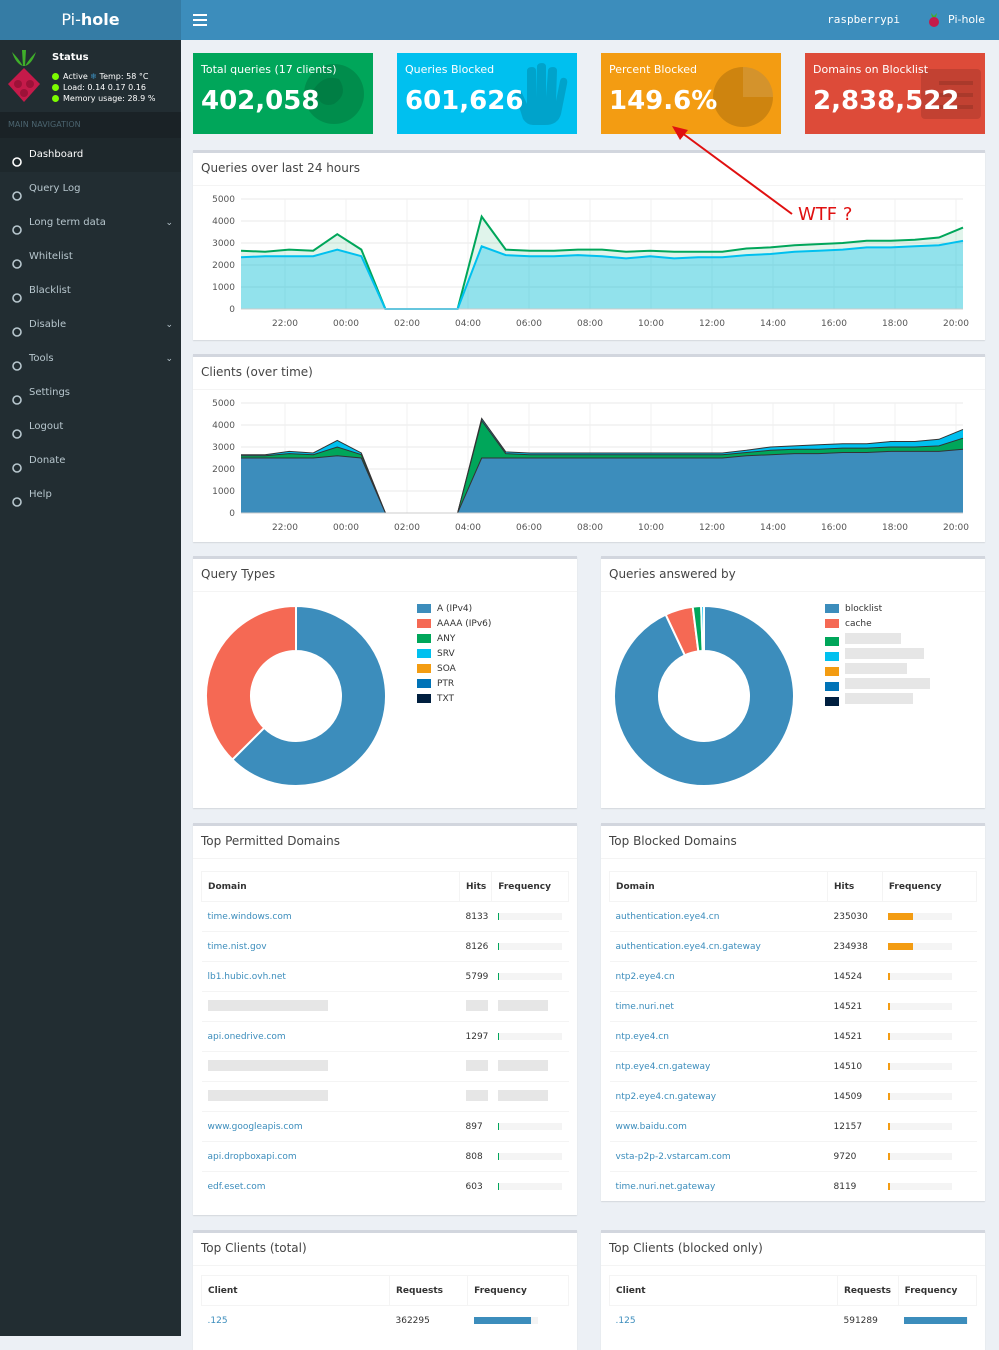 This screenshot has width=999, height=1350. Describe the element at coordinates (90, 325) in the screenshot. I see `sidebar-item-disable: Disable ⌄` at that location.